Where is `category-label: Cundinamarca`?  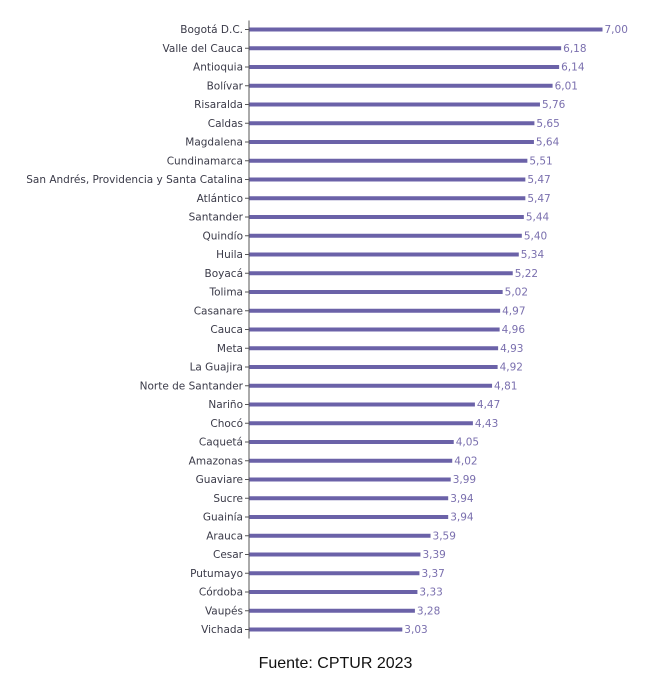 category-label: Cundinamarca is located at coordinates (205, 161).